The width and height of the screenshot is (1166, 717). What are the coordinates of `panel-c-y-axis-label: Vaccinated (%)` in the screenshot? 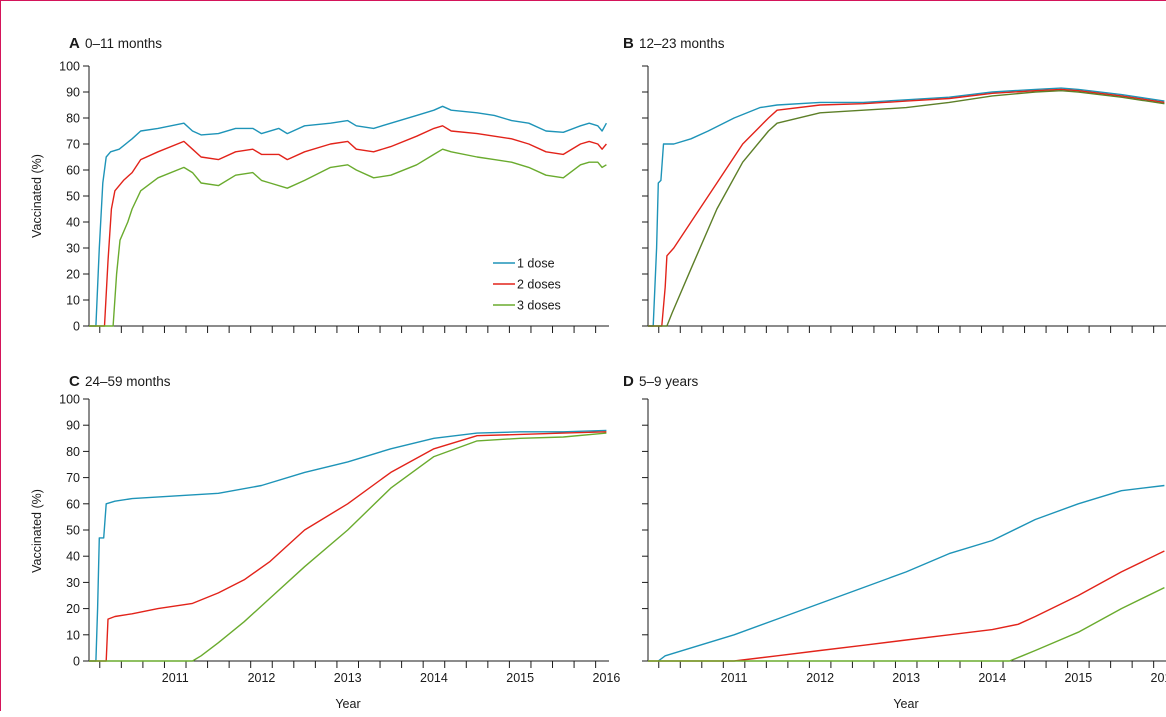 It's located at (37, 531).